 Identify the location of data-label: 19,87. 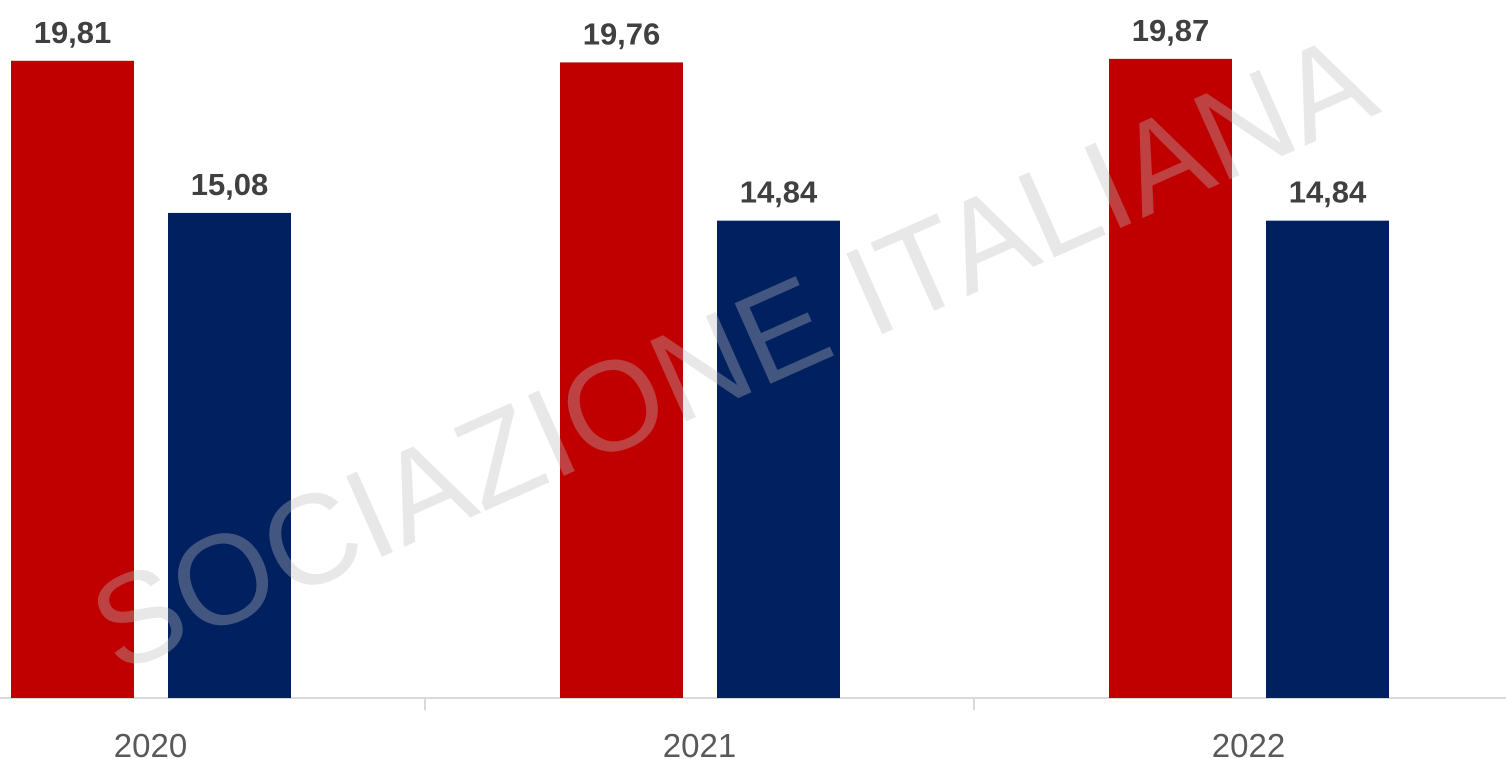
(1171, 30).